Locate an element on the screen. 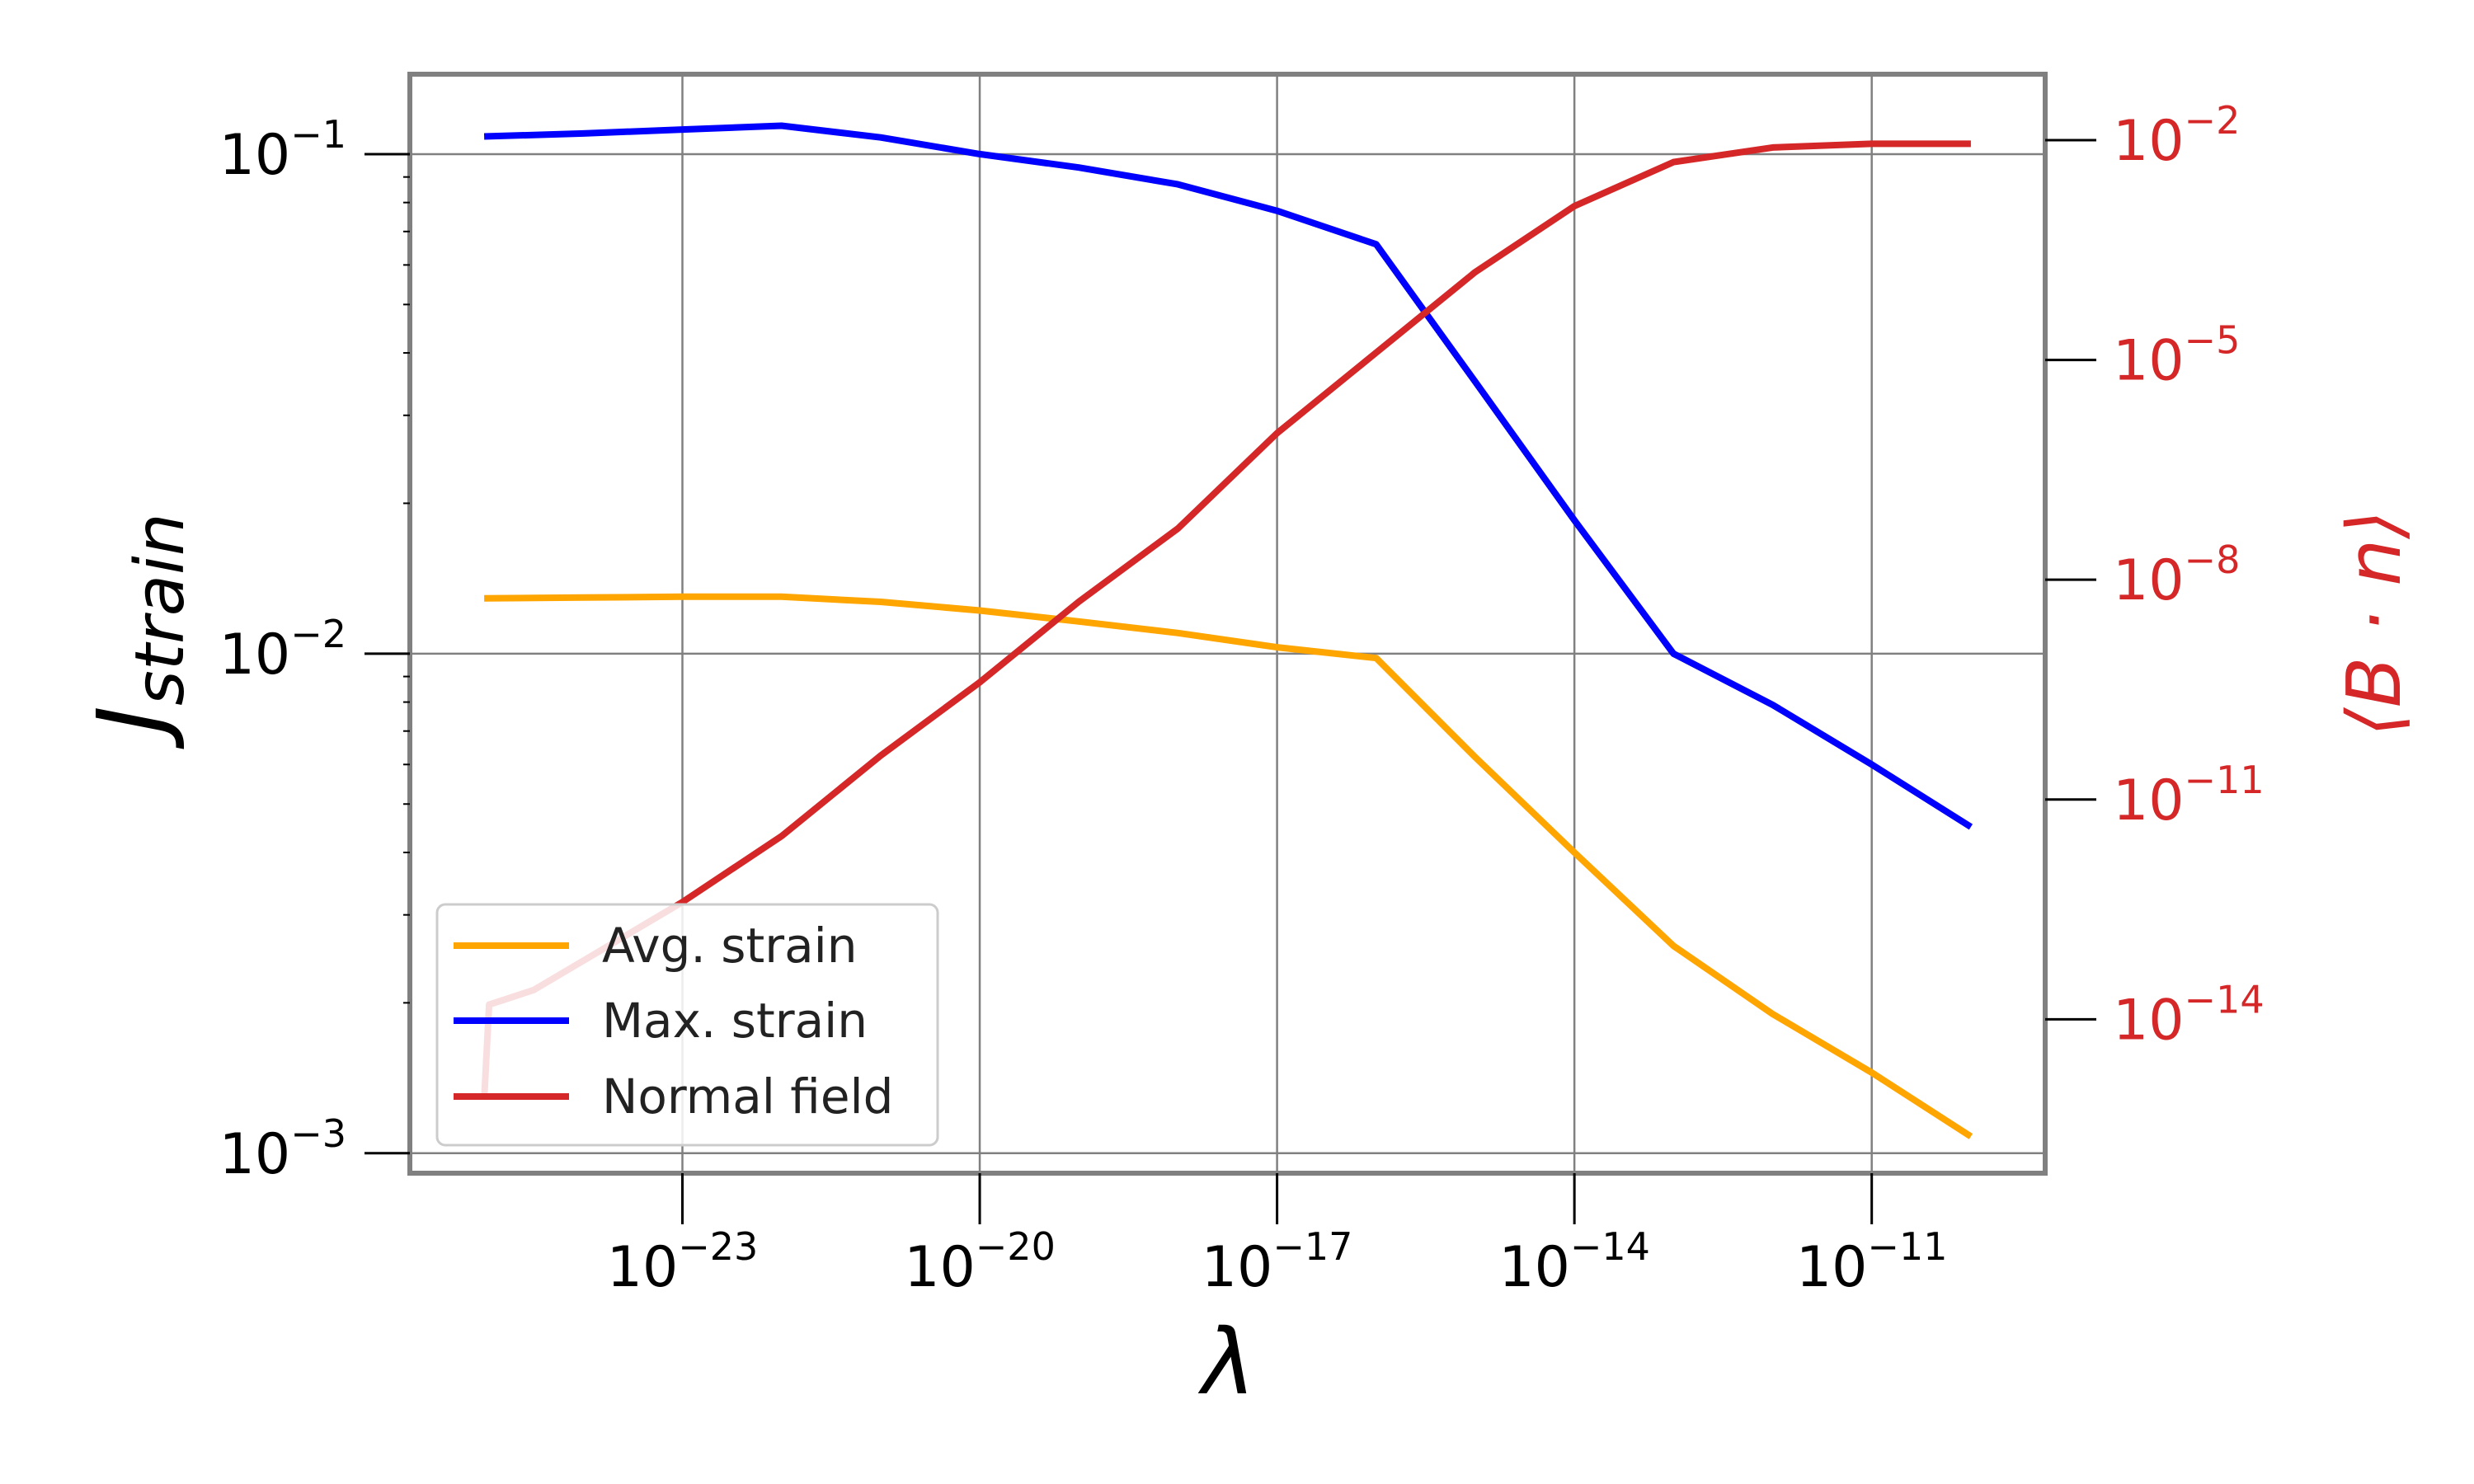  x-axis-label: λ is located at coordinates (1226, 1362).